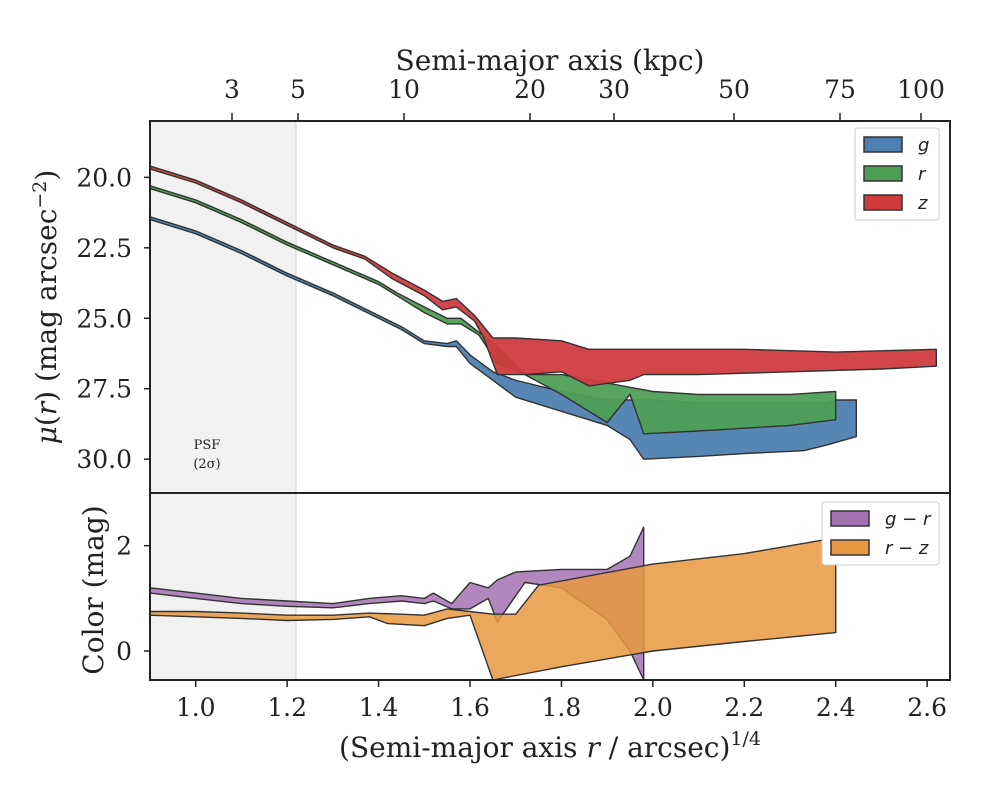 The image size is (1000, 800). What do you see at coordinates (562, 707) in the screenshot?
I see `bottom-xtick-label: 1.8` at bounding box center [562, 707].